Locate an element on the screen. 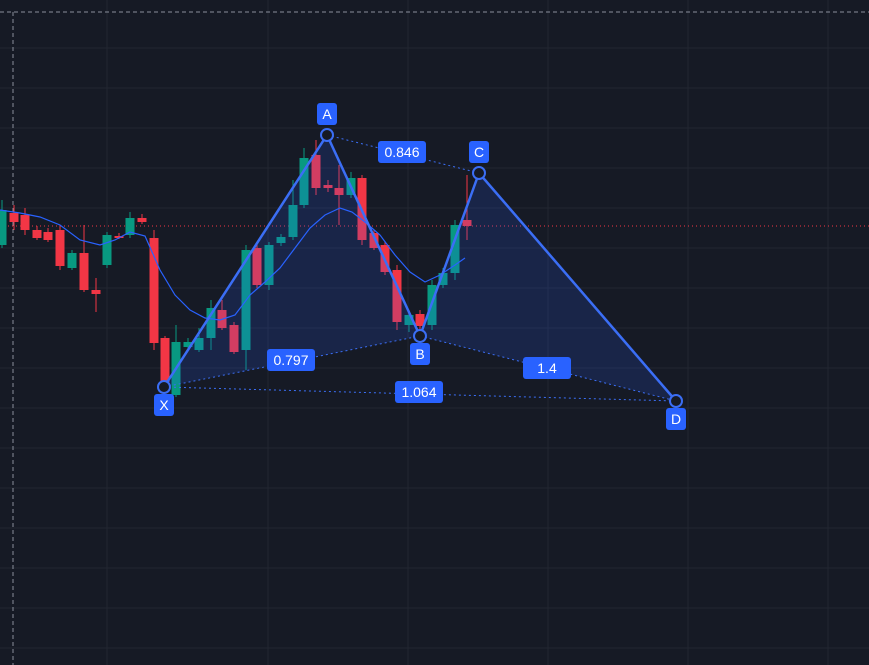 The height and width of the screenshot is (665, 869). point-label: D is located at coordinates (676, 419).